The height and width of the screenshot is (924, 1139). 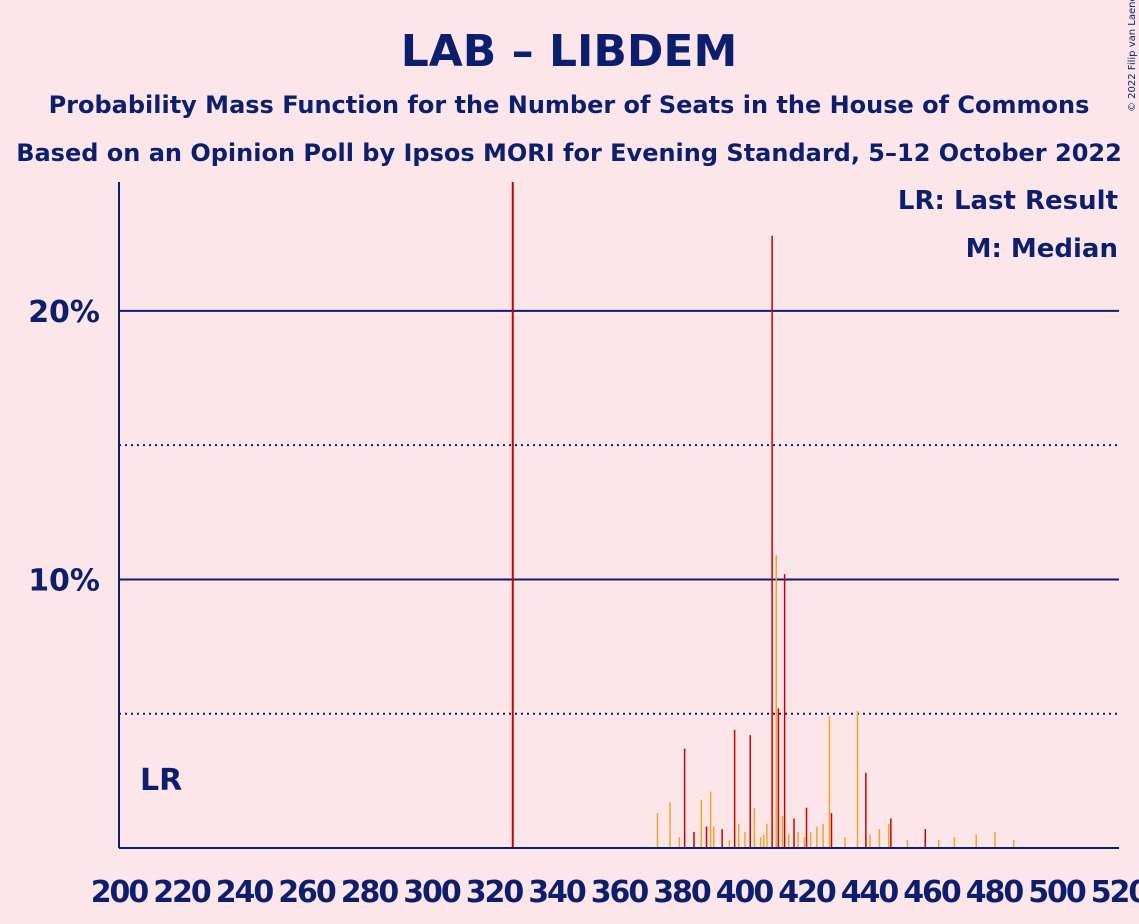 I want to click on x-tick-label: 420, so click(x=807, y=892).